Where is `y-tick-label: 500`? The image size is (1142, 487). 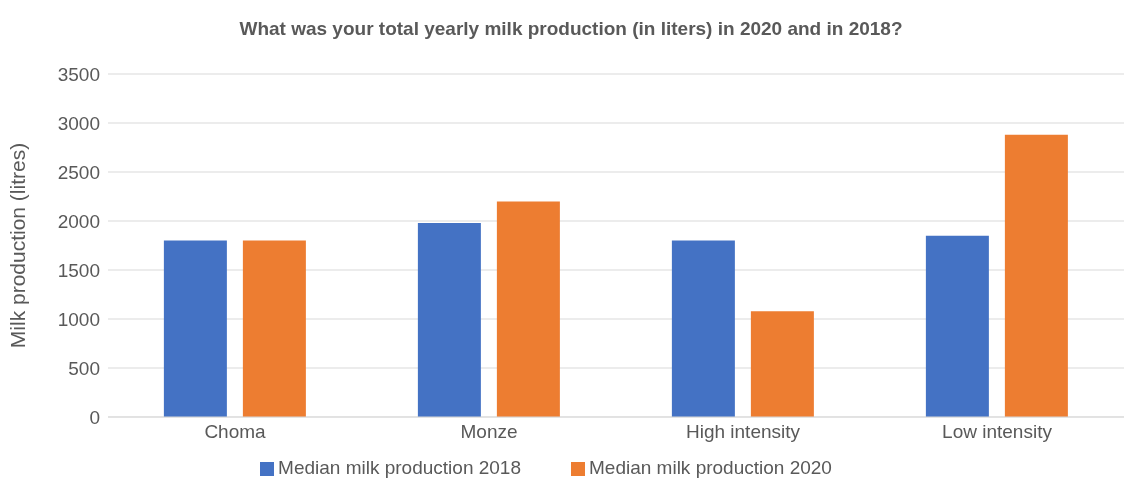
y-tick-label: 500 is located at coordinates (84, 368).